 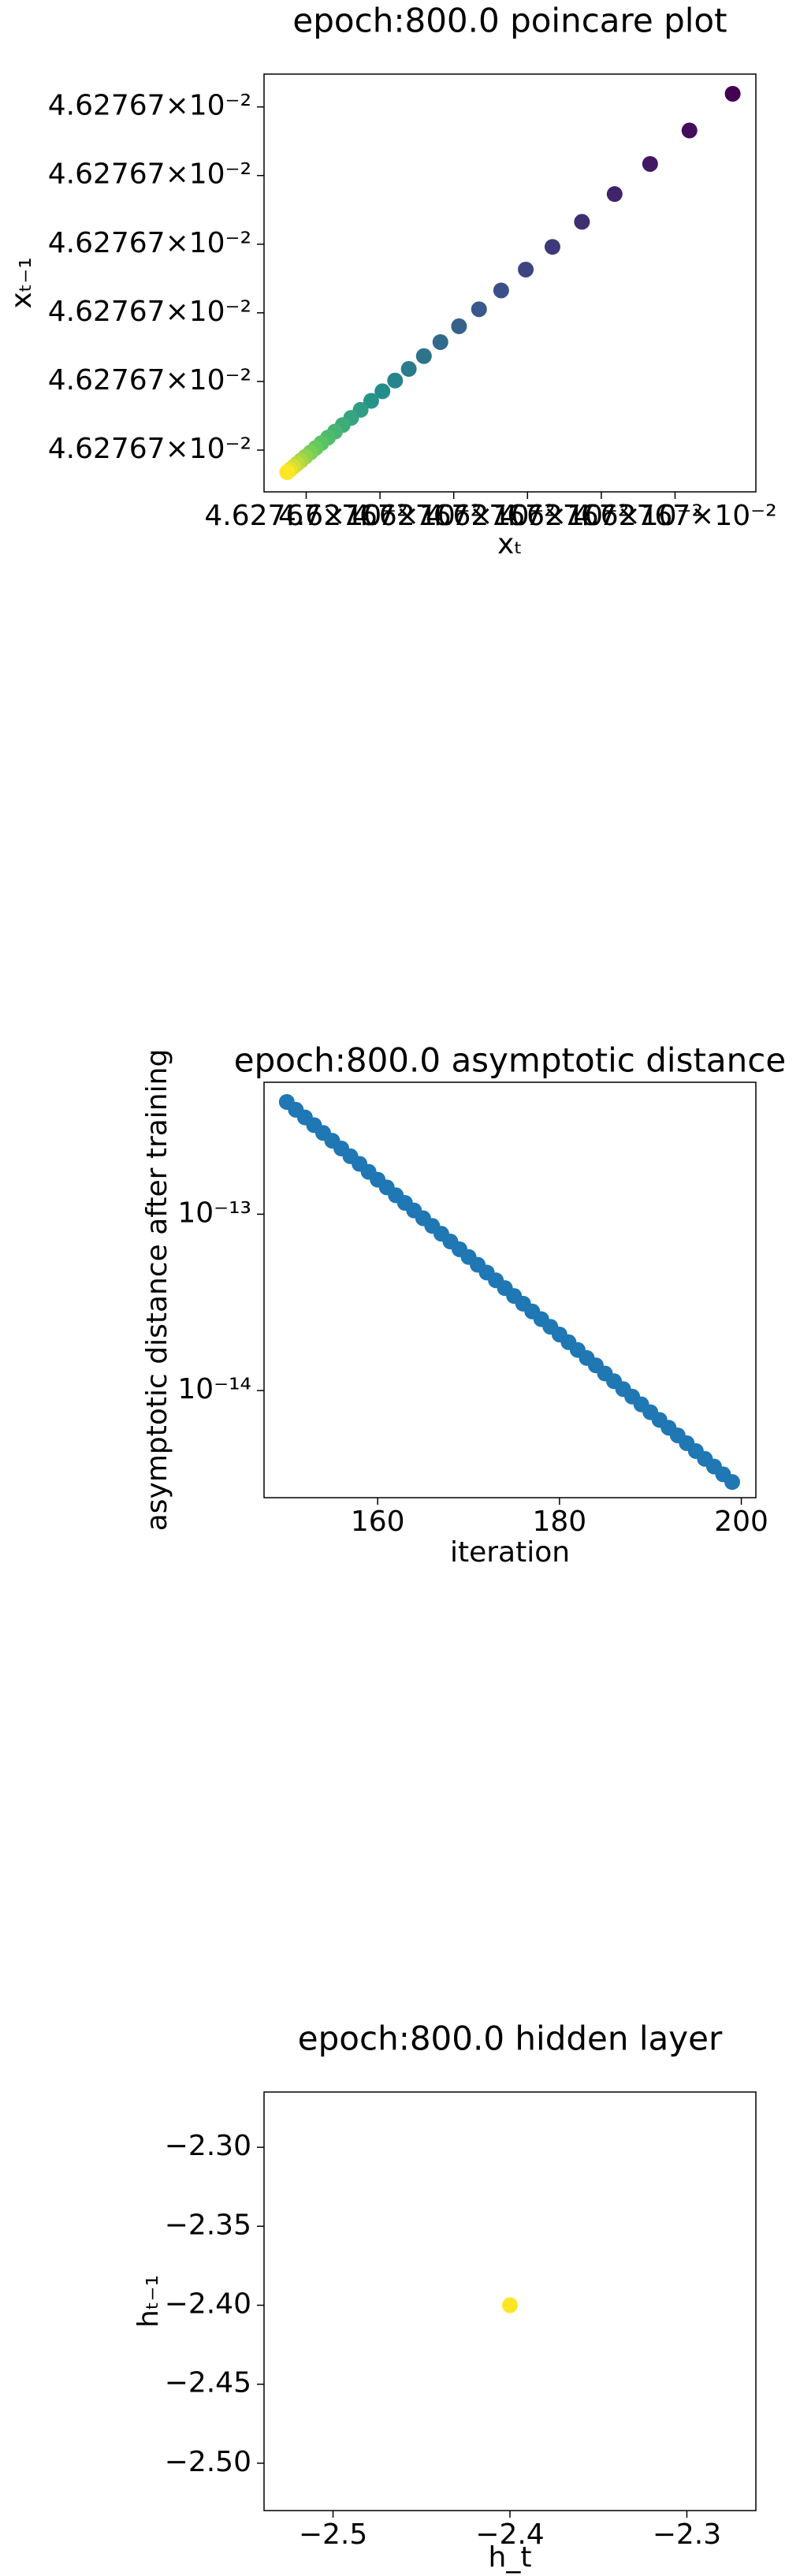 I want to click on x-axis-label: h_t, so click(x=510, y=2557).